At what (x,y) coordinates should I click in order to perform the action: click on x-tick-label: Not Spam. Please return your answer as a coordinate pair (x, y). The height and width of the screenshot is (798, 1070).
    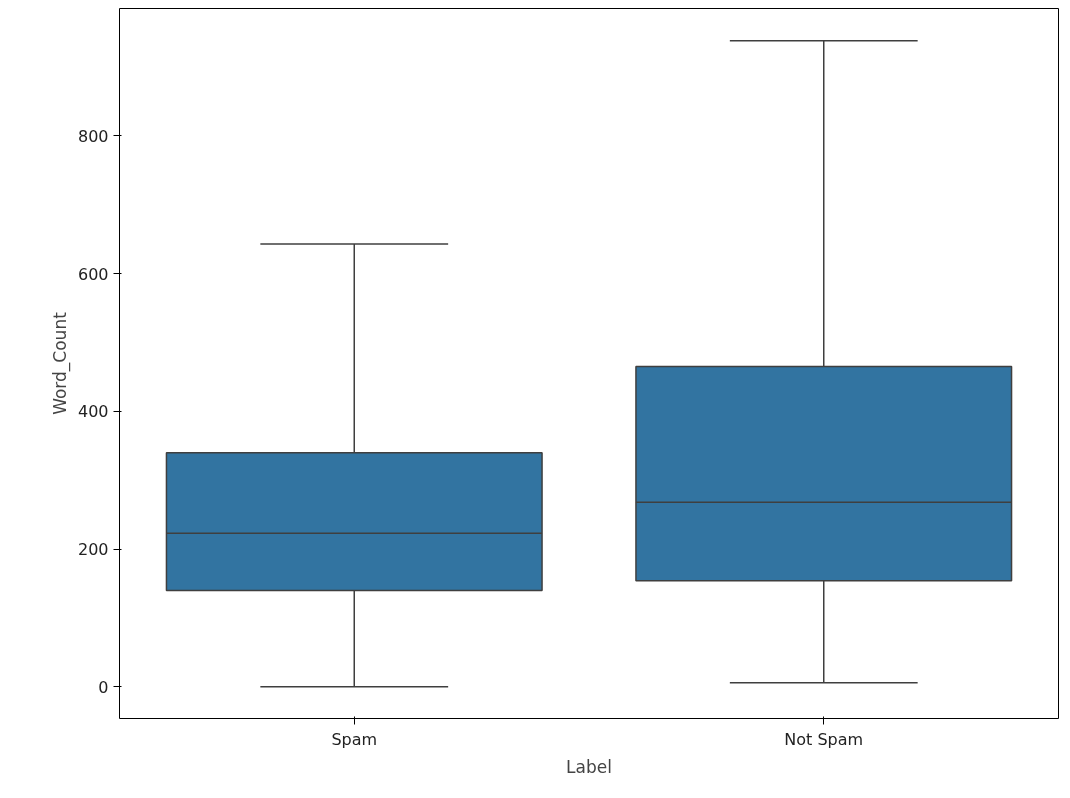
    Looking at the image, I should click on (824, 739).